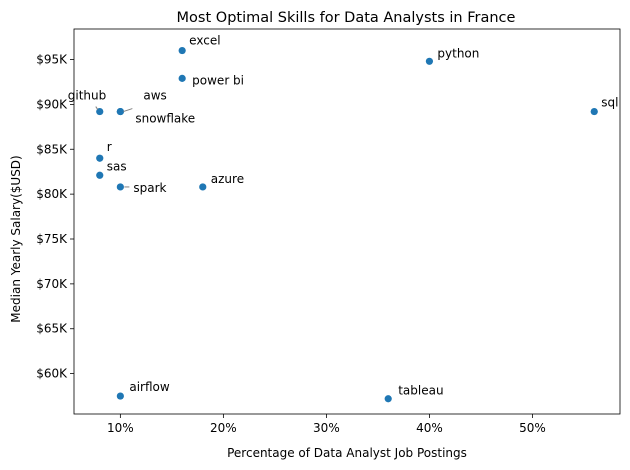 Image resolution: width=630 pixels, height=470 pixels. I want to click on point-power-bi, so click(182, 78).